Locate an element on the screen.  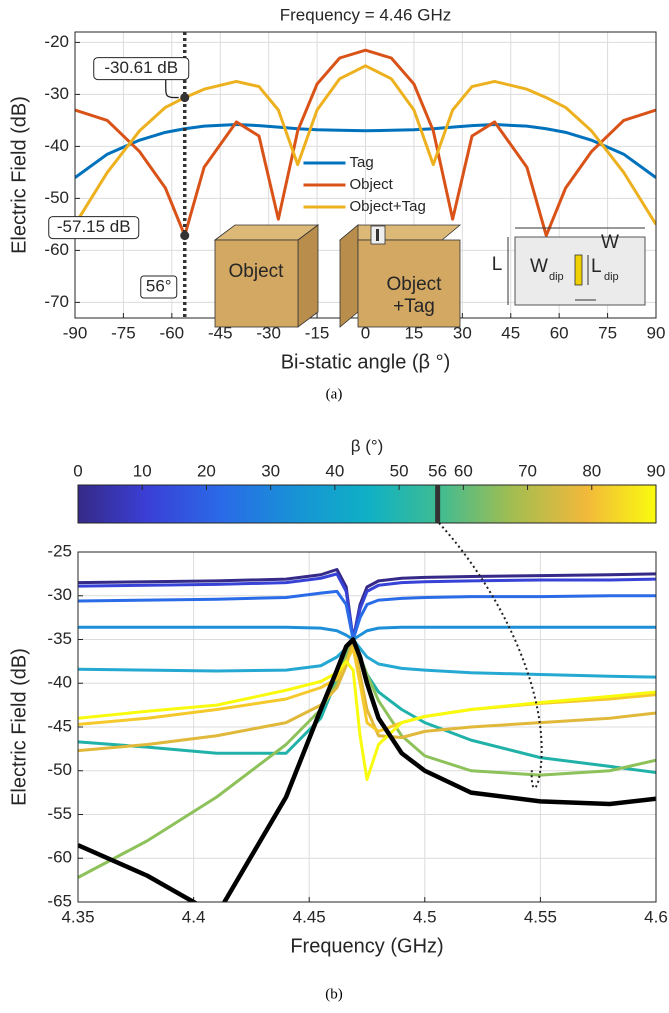
x-tick-label: 30 is located at coordinates (462, 332).